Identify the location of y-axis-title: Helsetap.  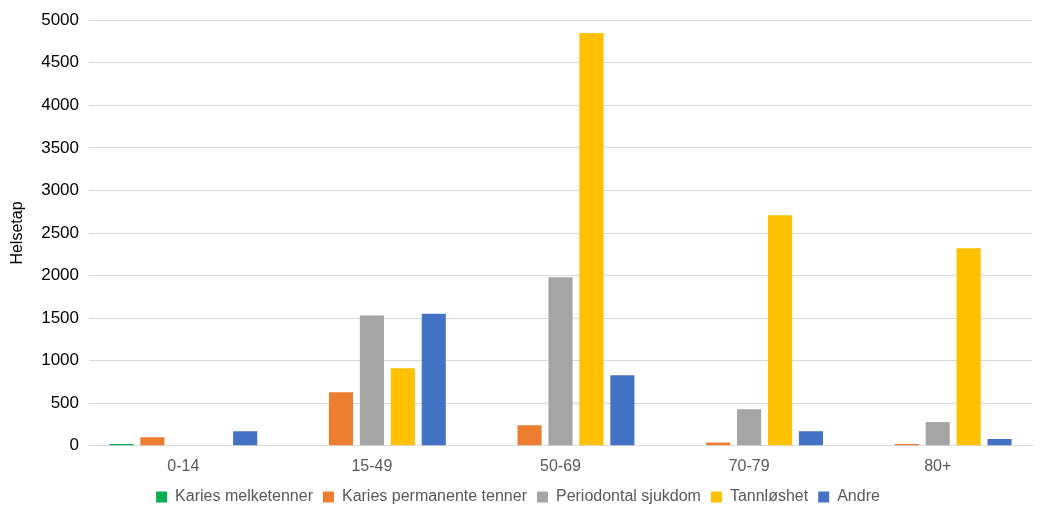
(17, 233).